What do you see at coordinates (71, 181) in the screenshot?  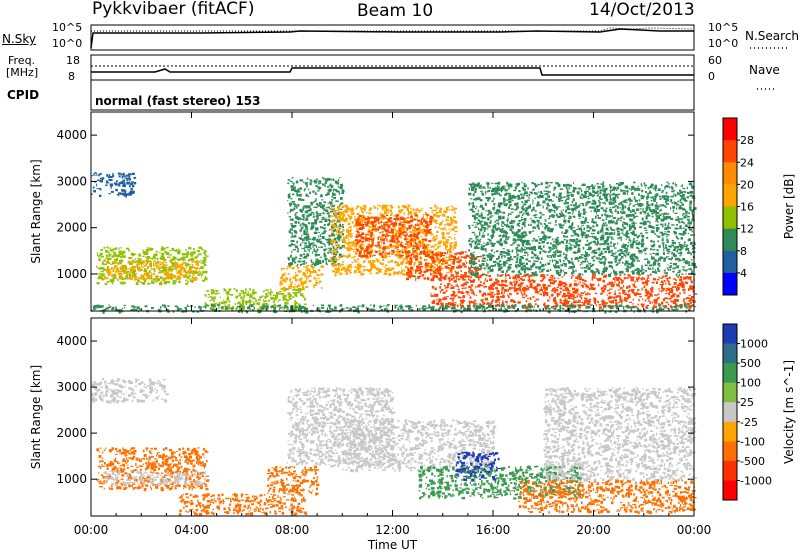 I see `power-ytick-label-2: 3000` at bounding box center [71, 181].